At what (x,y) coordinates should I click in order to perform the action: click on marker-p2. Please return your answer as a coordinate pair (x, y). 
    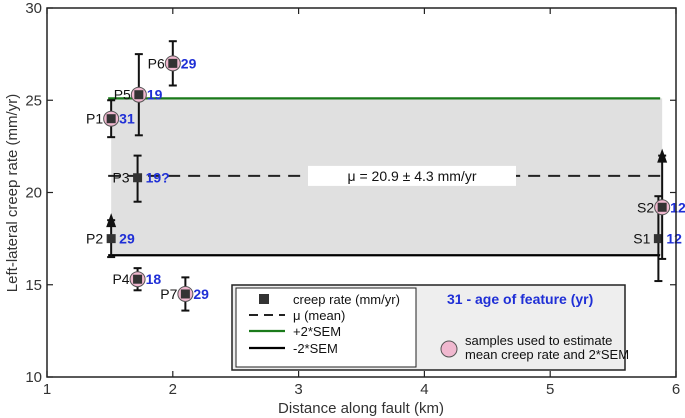
    Looking at the image, I should click on (111, 239).